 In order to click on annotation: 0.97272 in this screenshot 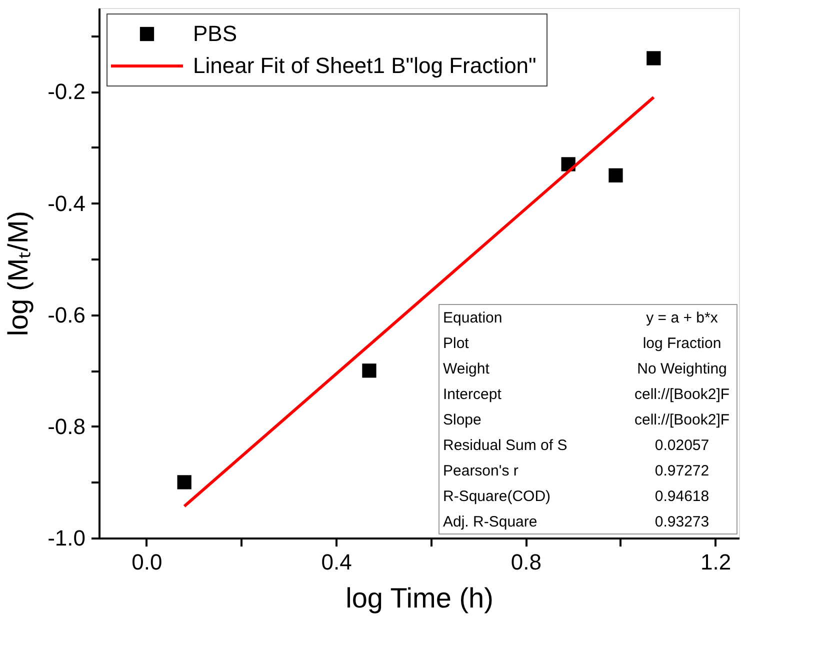, I will do `click(682, 471)`.